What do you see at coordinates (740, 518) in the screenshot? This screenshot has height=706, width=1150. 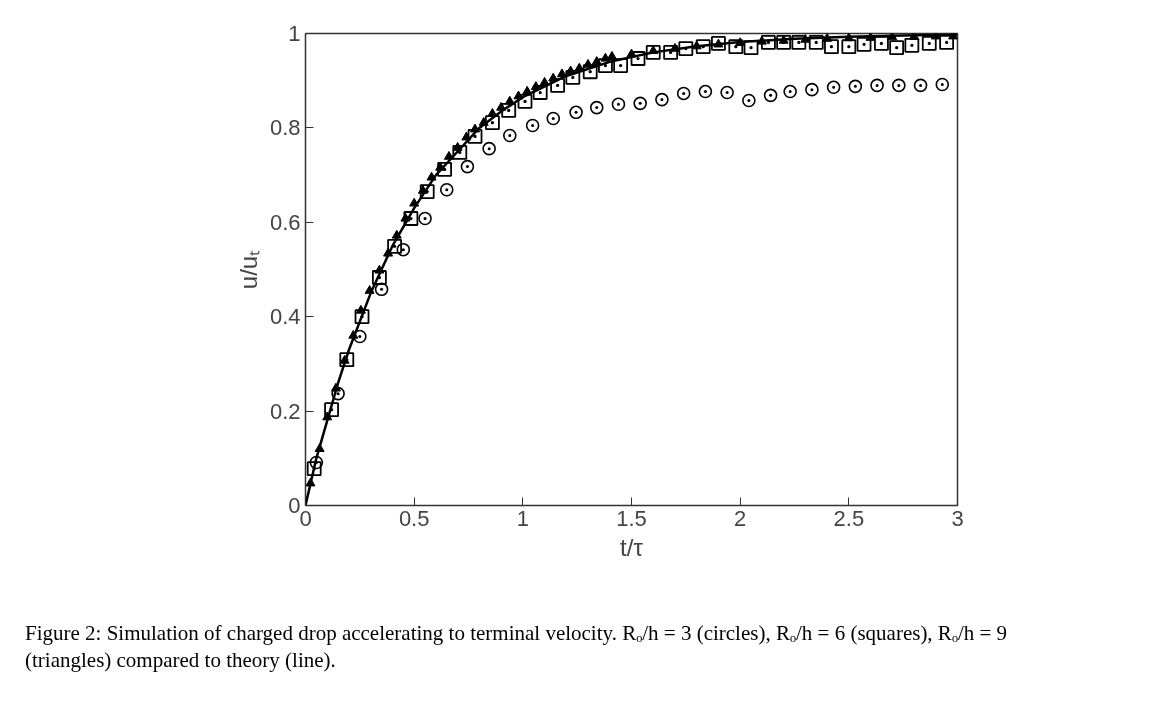 I see `x-tick-label: 2` at bounding box center [740, 518].